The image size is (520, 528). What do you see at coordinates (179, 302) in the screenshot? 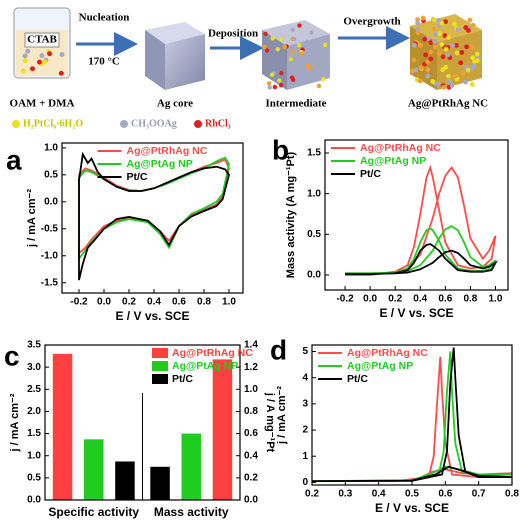
I see `x-tick-label: 0.6` at bounding box center [179, 302].